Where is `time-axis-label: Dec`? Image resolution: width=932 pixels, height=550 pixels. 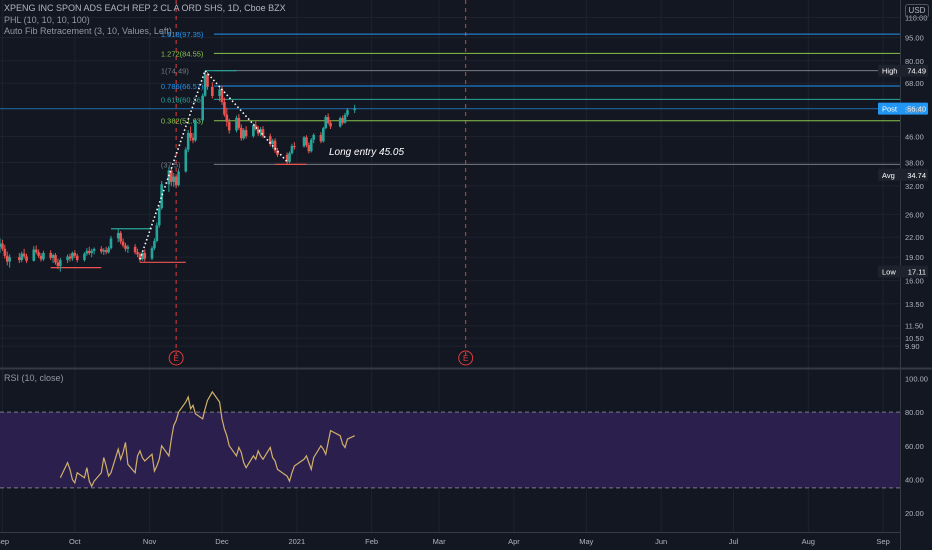 time-axis-label: Dec is located at coordinates (222, 541).